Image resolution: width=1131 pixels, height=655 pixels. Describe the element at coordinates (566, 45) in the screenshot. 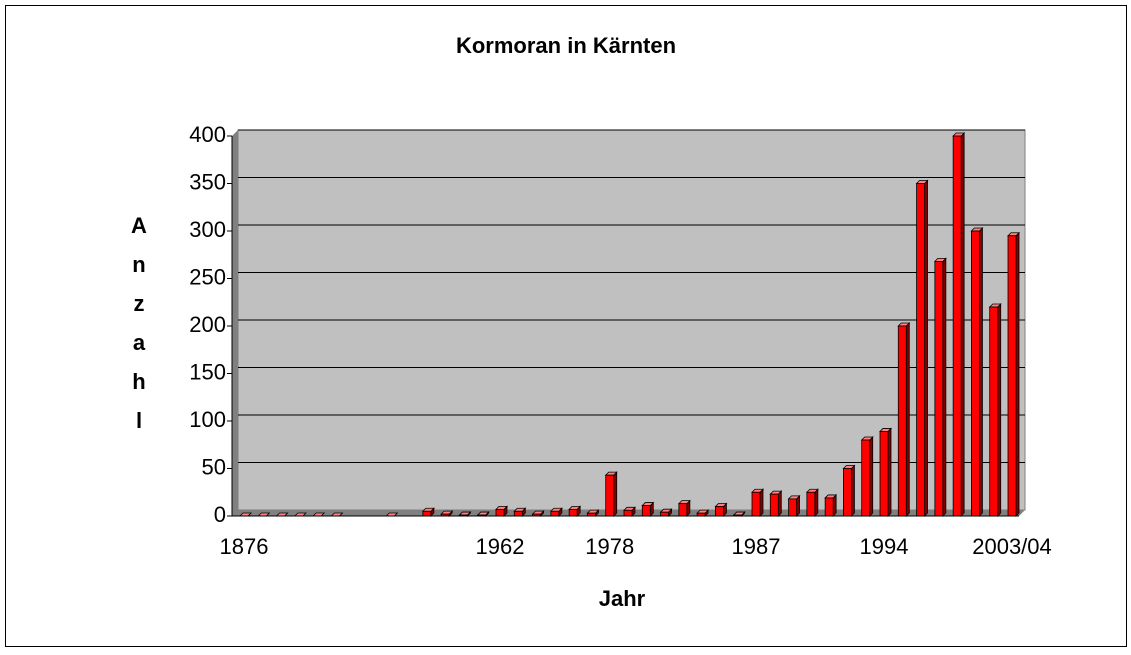

I see `chart-title: Kormoran in Kärnten` at that location.